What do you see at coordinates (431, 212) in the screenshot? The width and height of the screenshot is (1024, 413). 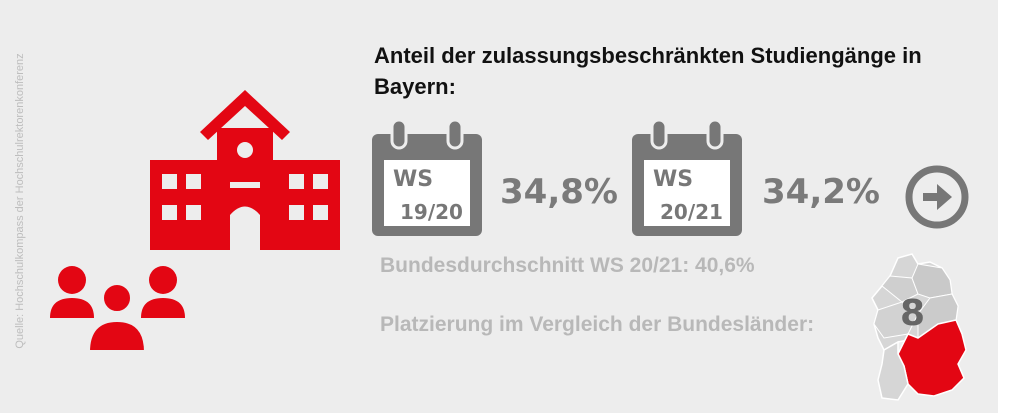 I see `semester1-label-bottom: 19/20` at bounding box center [431, 212].